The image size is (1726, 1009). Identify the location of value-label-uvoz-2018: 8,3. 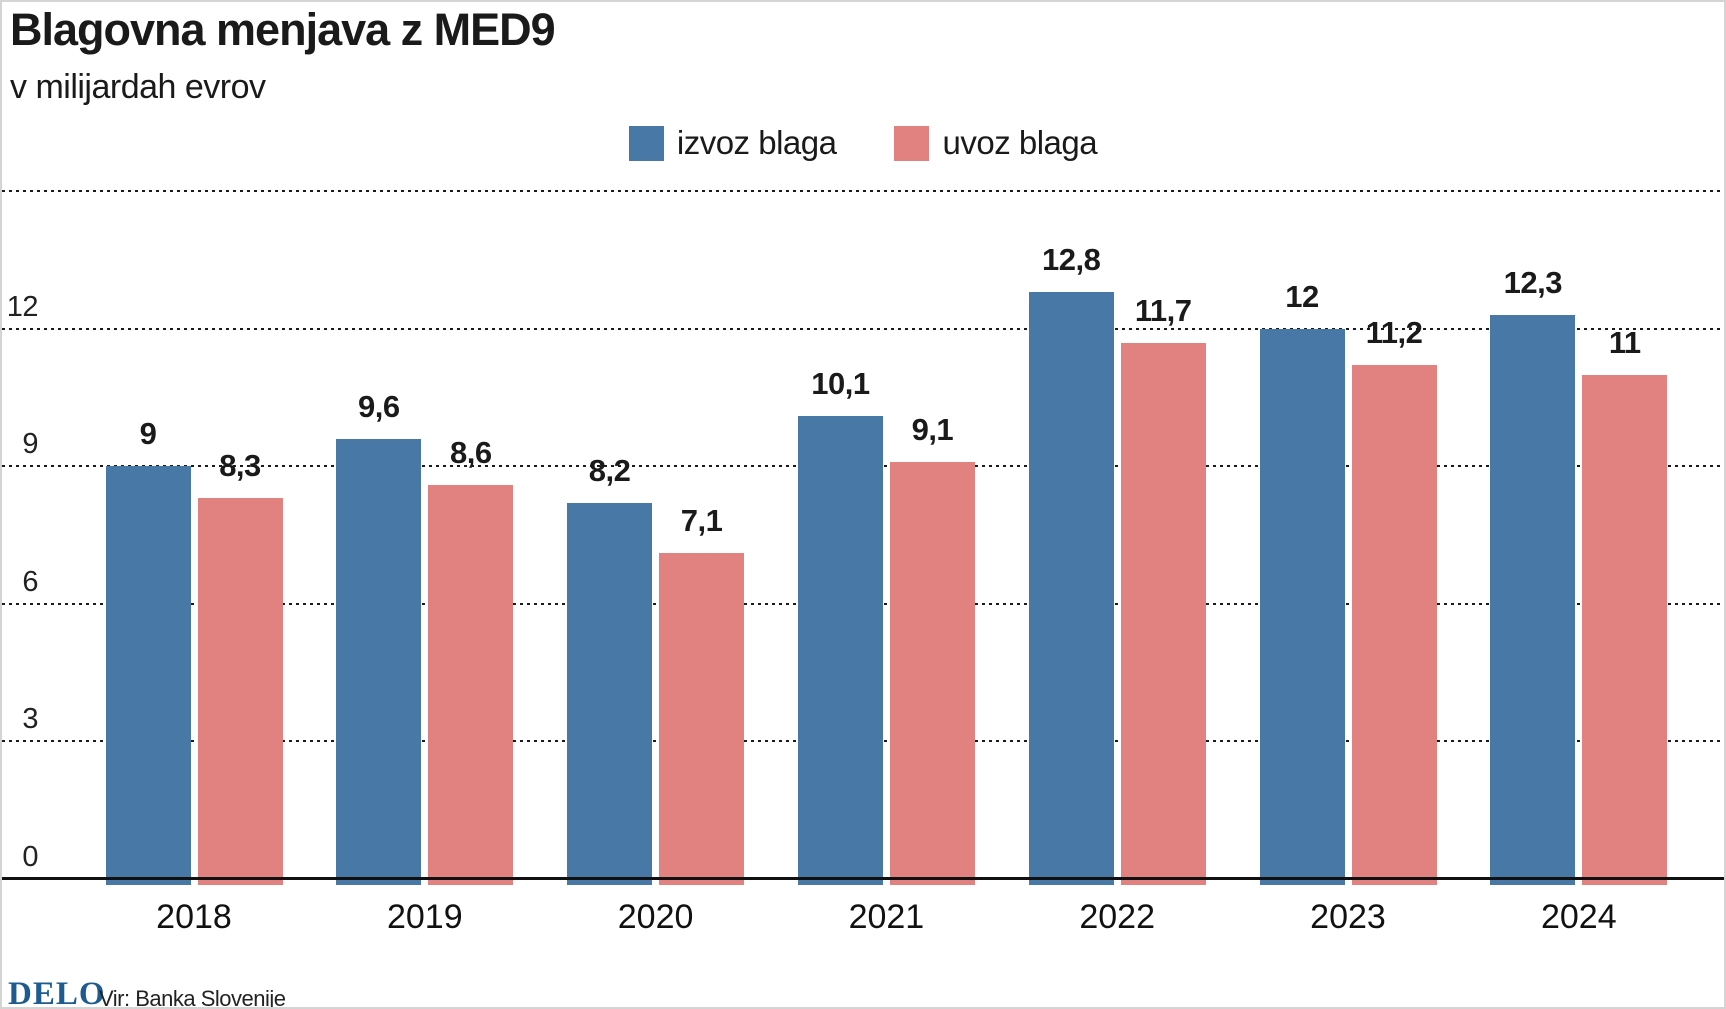
(240, 466).